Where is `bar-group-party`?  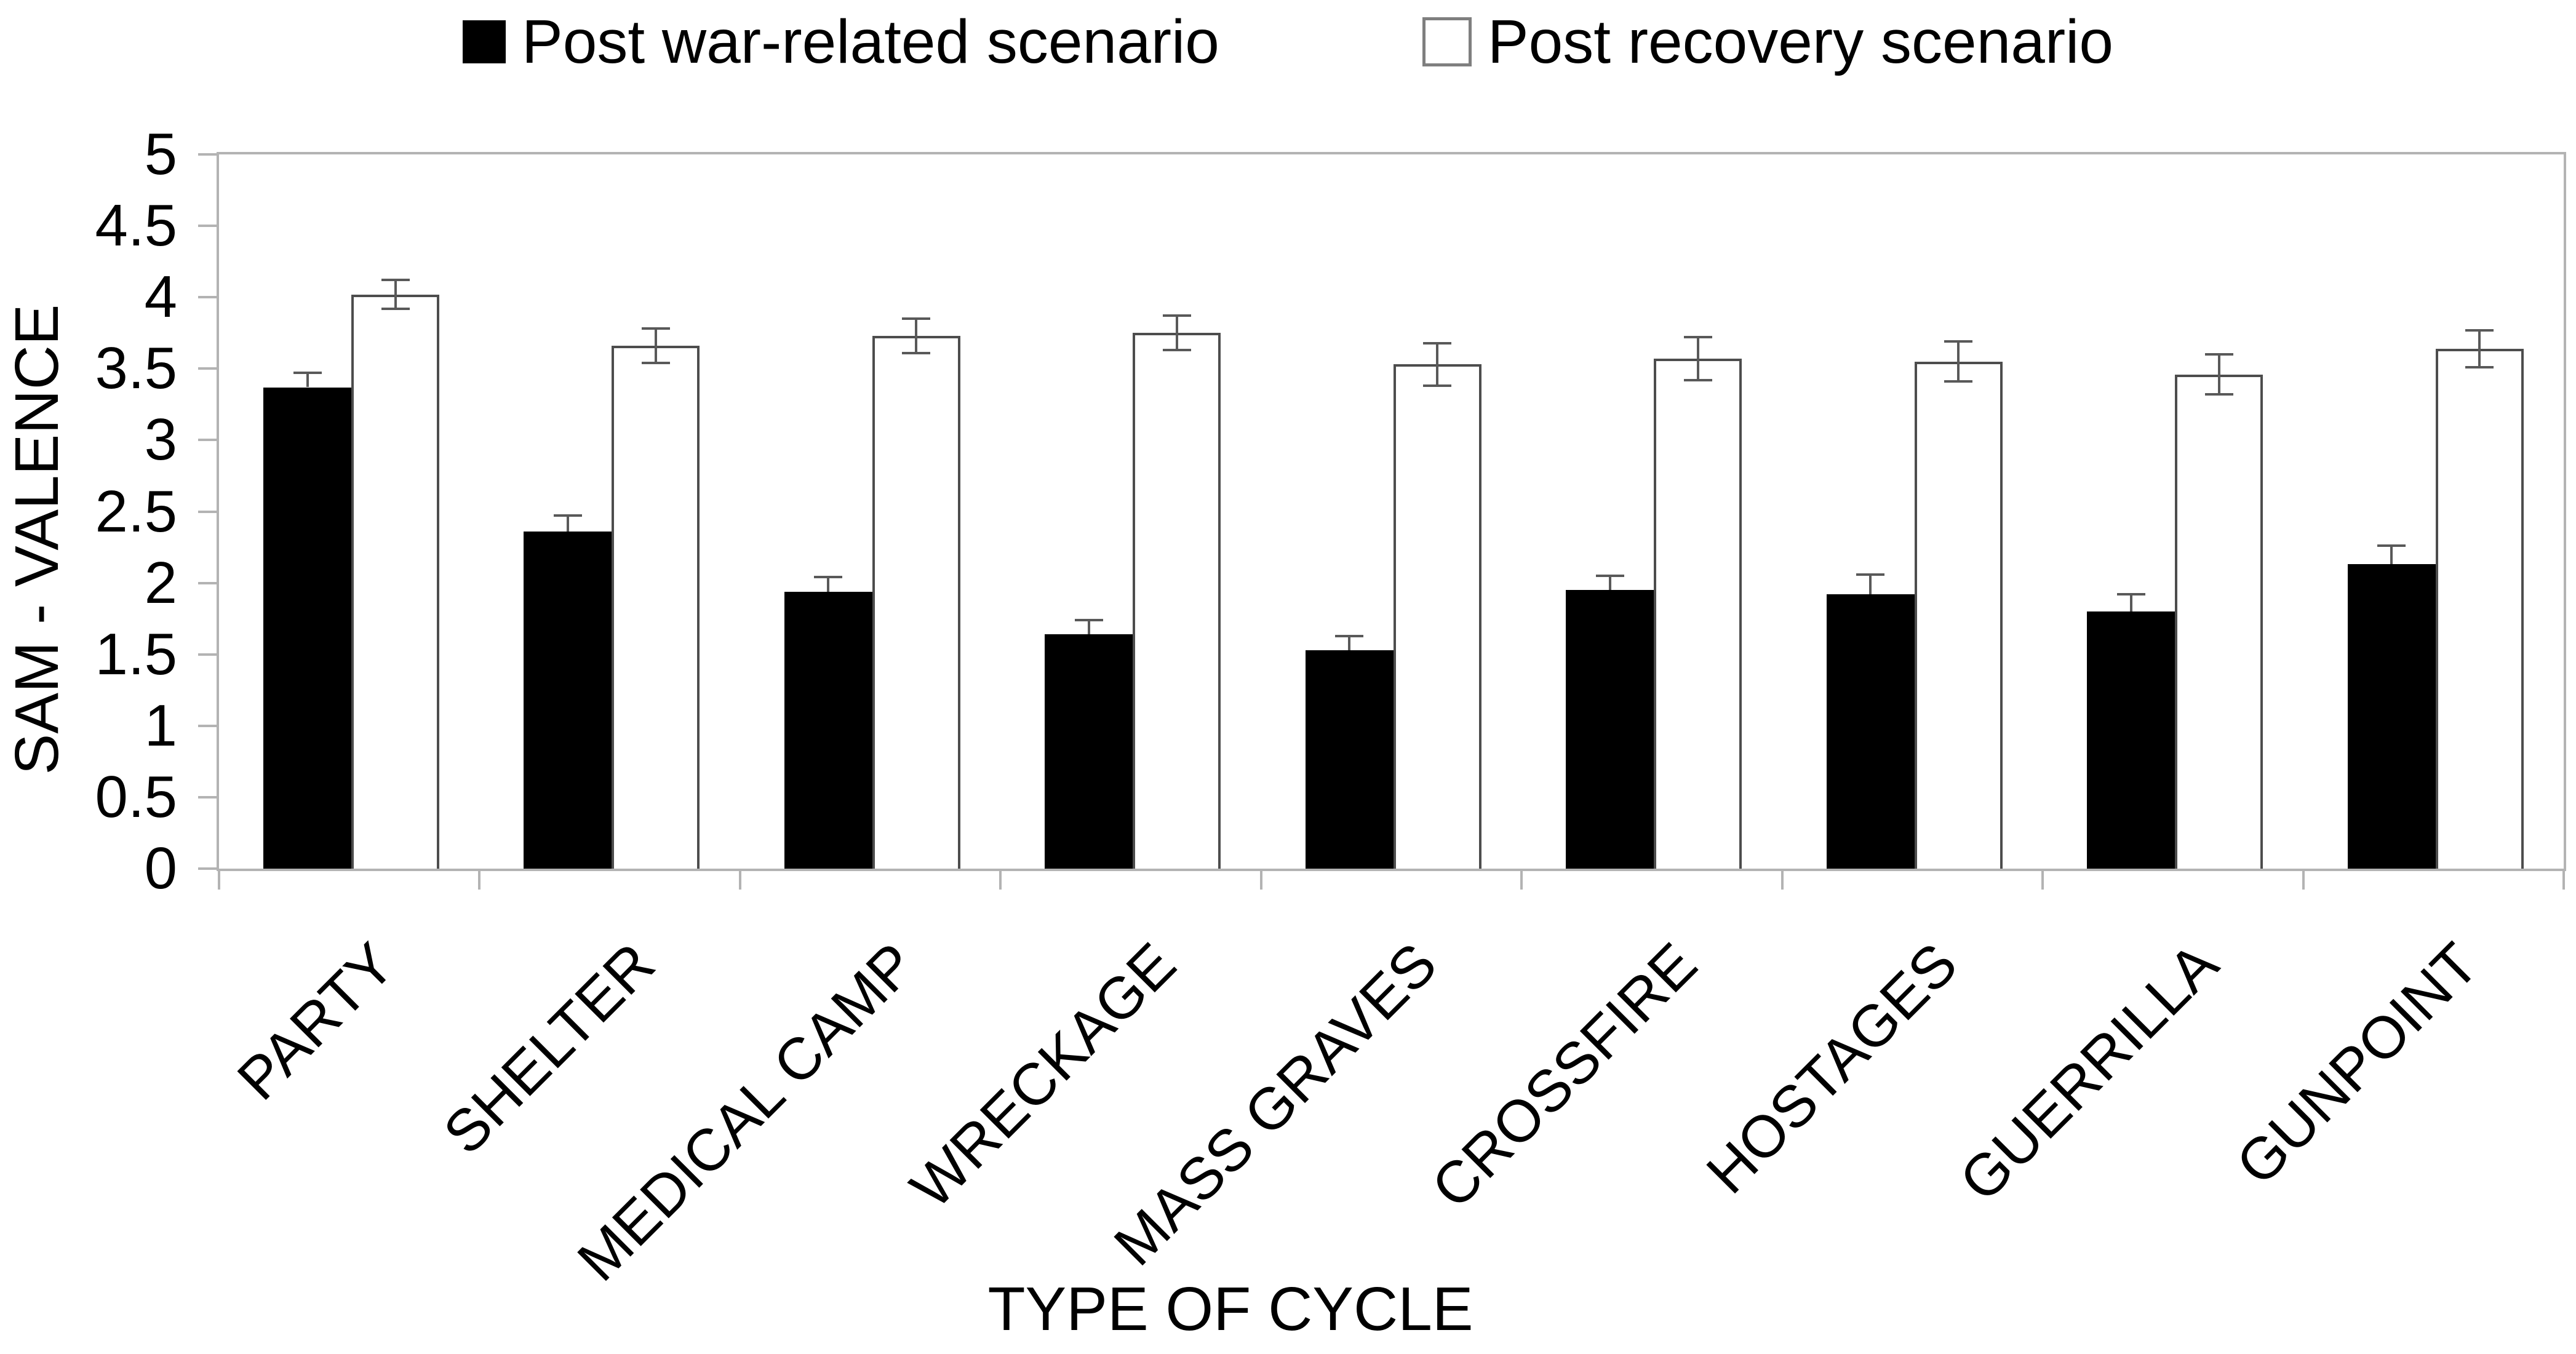
bar-group-party is located at coordinates (349, 511).